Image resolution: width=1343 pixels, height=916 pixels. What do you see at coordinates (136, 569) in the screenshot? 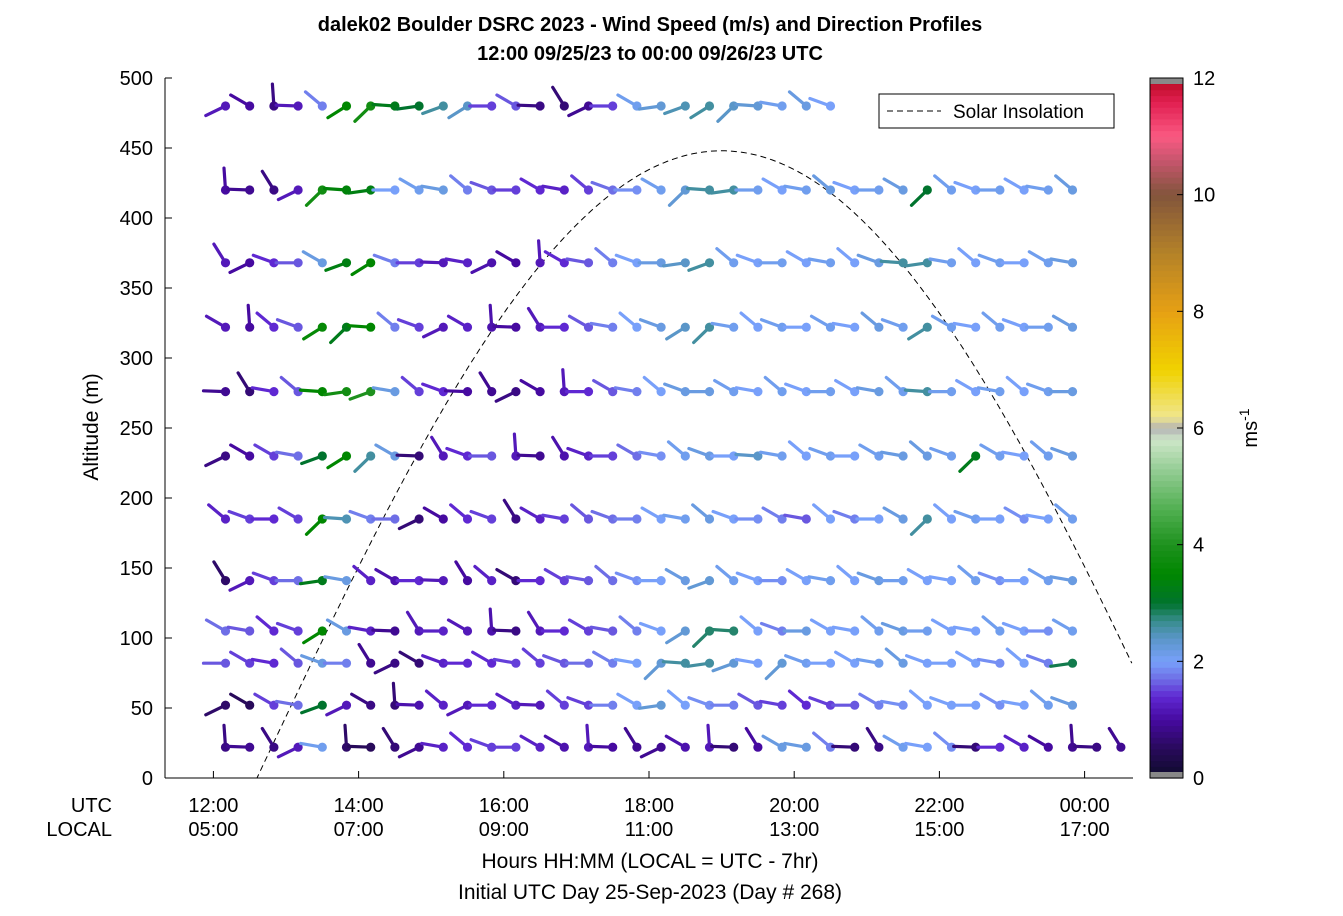
I see `y-tick-label: 150` at bounding box center [136, 569].